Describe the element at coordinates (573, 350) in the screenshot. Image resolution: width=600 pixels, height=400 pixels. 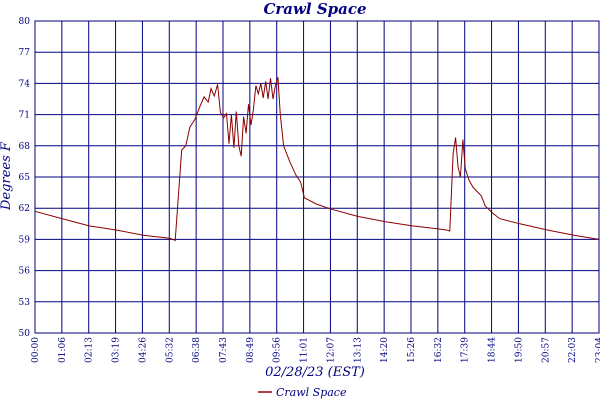
I see `x-tick-label: 22:03` at that location.